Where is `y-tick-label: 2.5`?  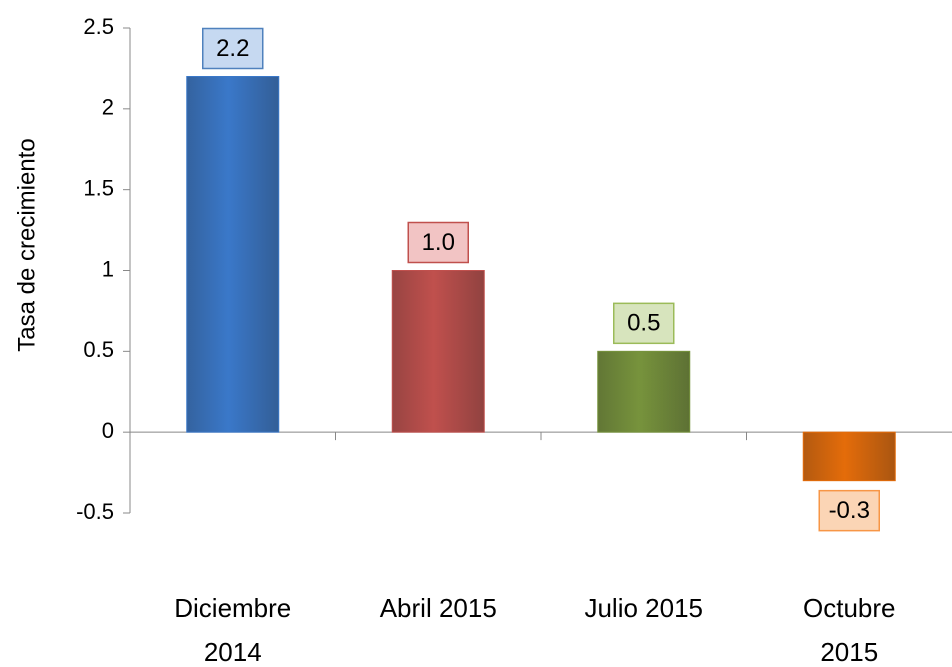
y-tick-label: 2.5 is located at coordinates (98, 26).